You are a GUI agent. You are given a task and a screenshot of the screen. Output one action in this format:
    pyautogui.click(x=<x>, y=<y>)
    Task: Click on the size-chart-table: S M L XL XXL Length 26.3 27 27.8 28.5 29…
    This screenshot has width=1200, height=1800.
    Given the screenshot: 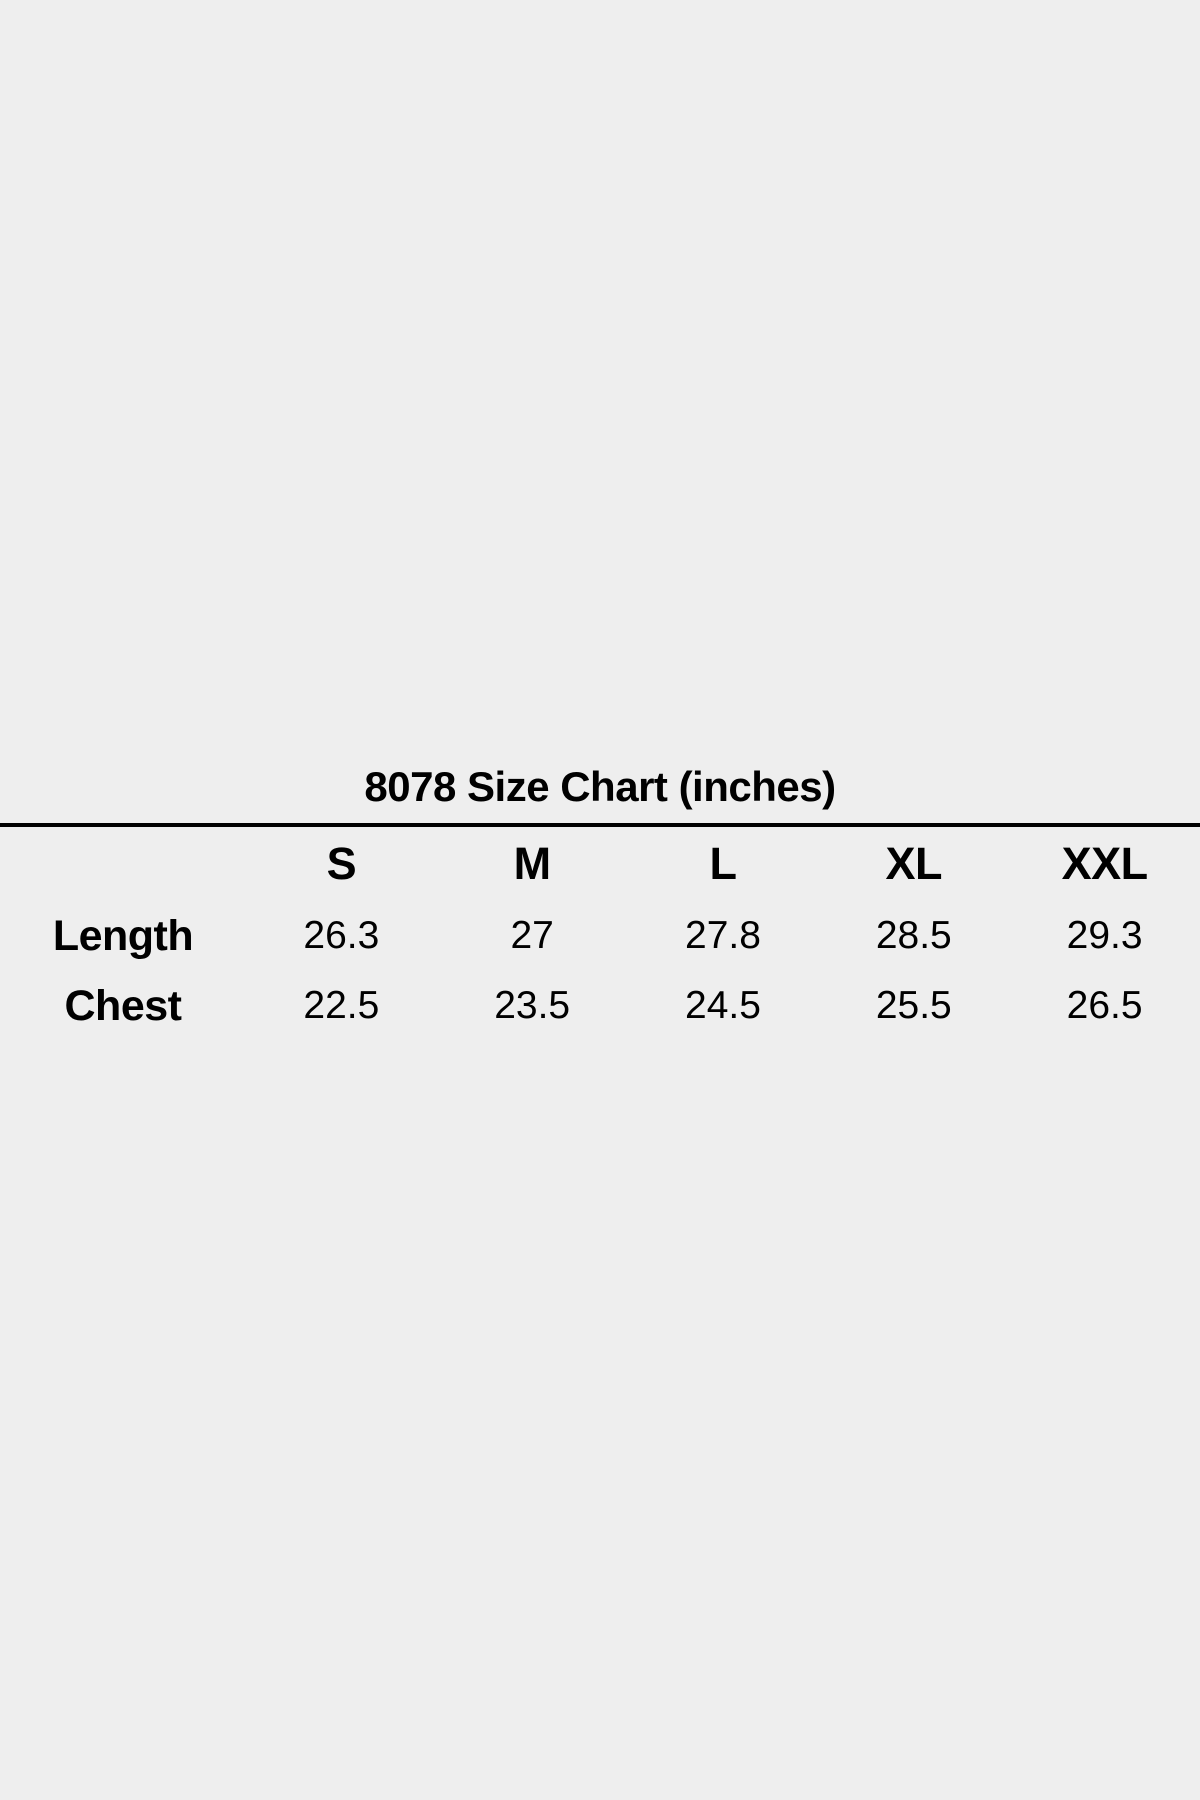 What is the action you would take?
    pyautogui.click(x=600, y=934)
    